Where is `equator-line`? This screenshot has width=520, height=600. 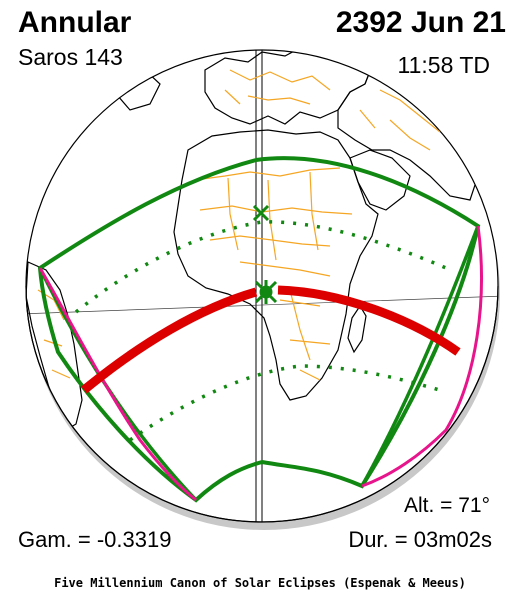
equator-line is located at coordinates (262, 305).